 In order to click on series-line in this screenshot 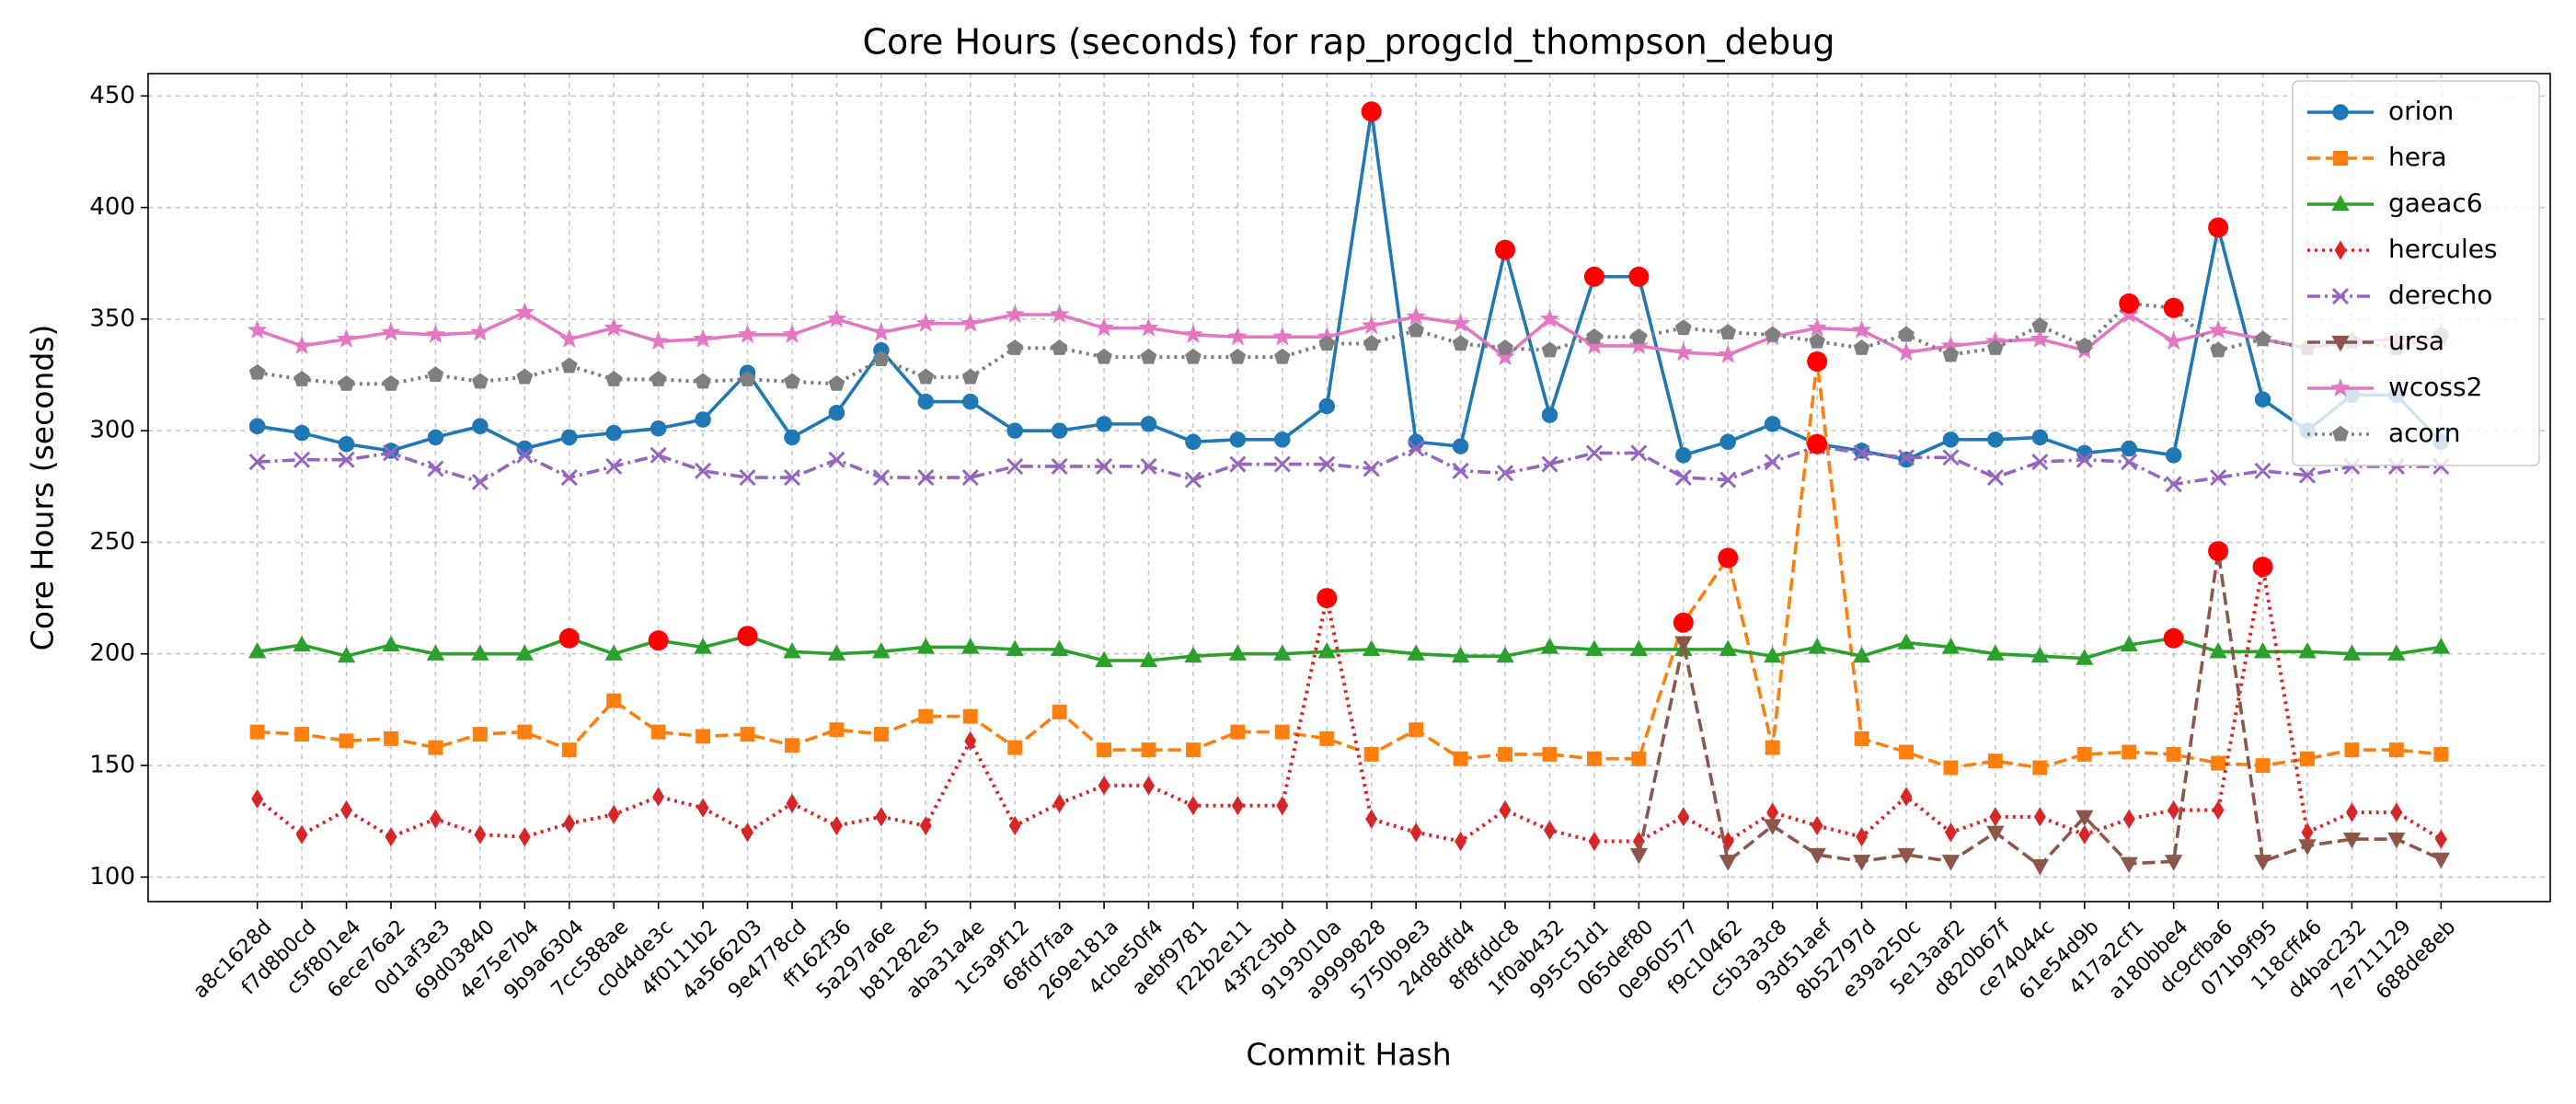, I will do `click(1349, 648)`.